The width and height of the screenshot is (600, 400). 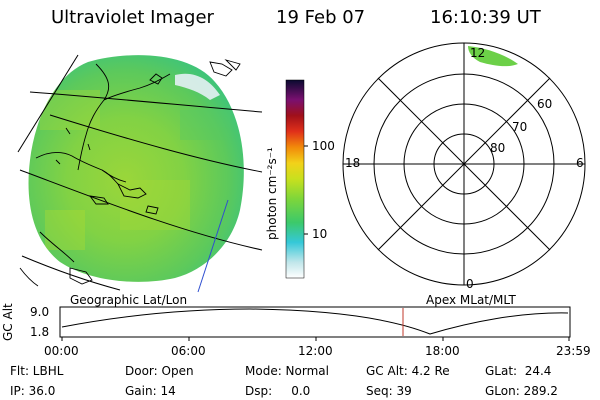 What do you see at coordinates (485, 17) in the screenshot?
I see `time-label: 16:10:39 UT` at bounding box center [485, 17].